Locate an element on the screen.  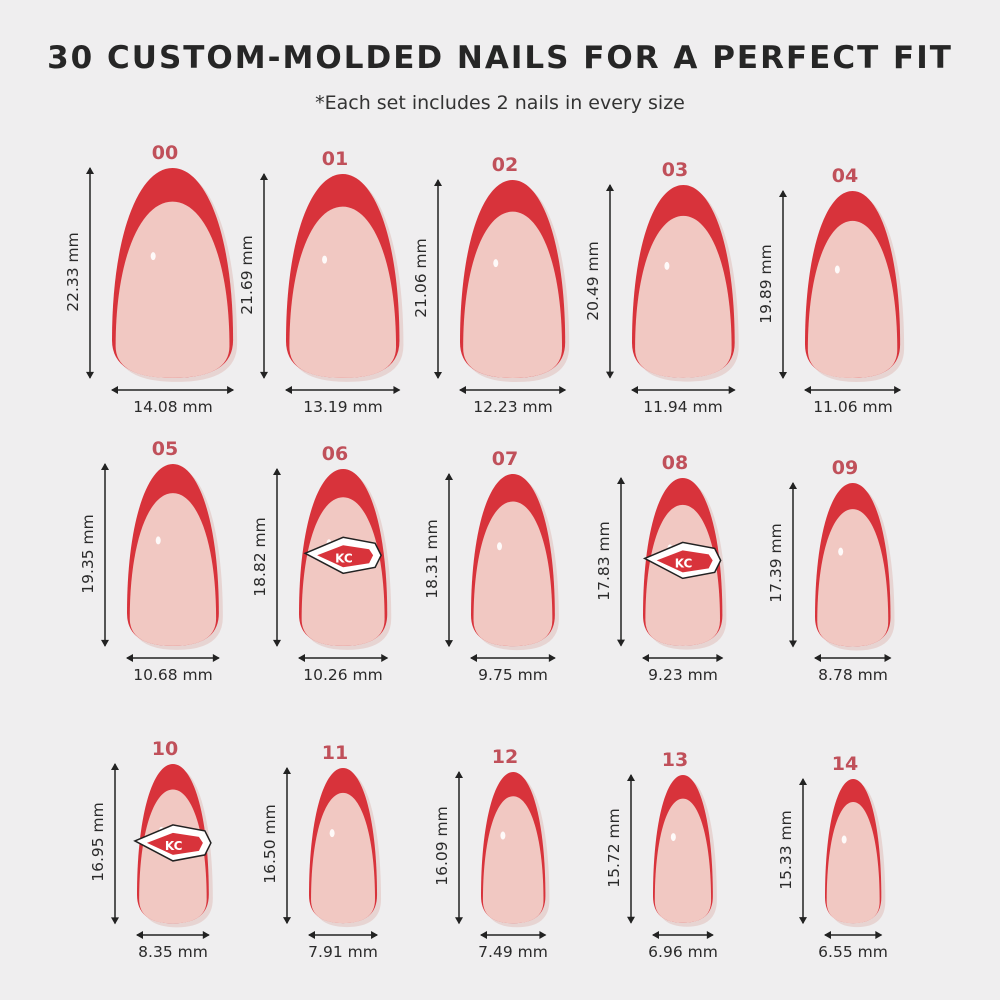
width-measurement: 7.49 mm is located at coordinates (513, 952).